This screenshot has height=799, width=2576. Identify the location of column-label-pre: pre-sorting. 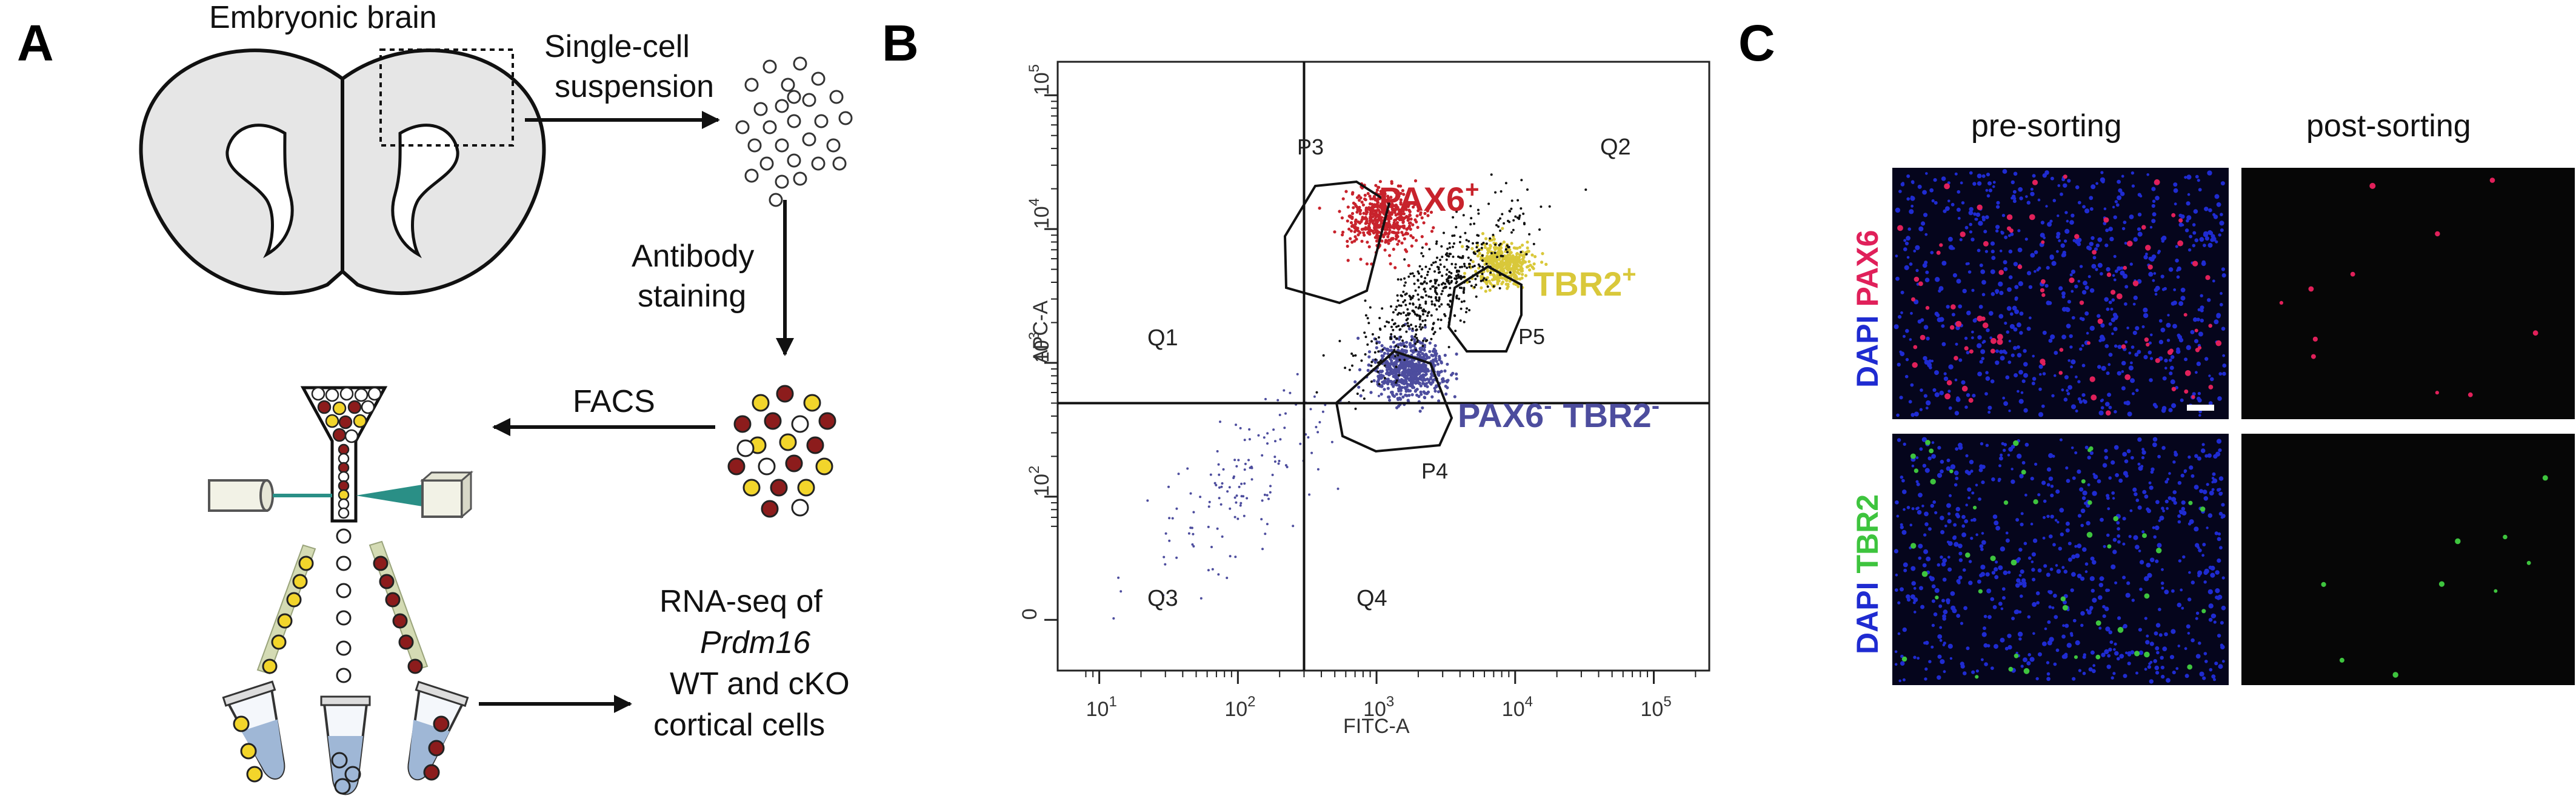
(2046, 126).